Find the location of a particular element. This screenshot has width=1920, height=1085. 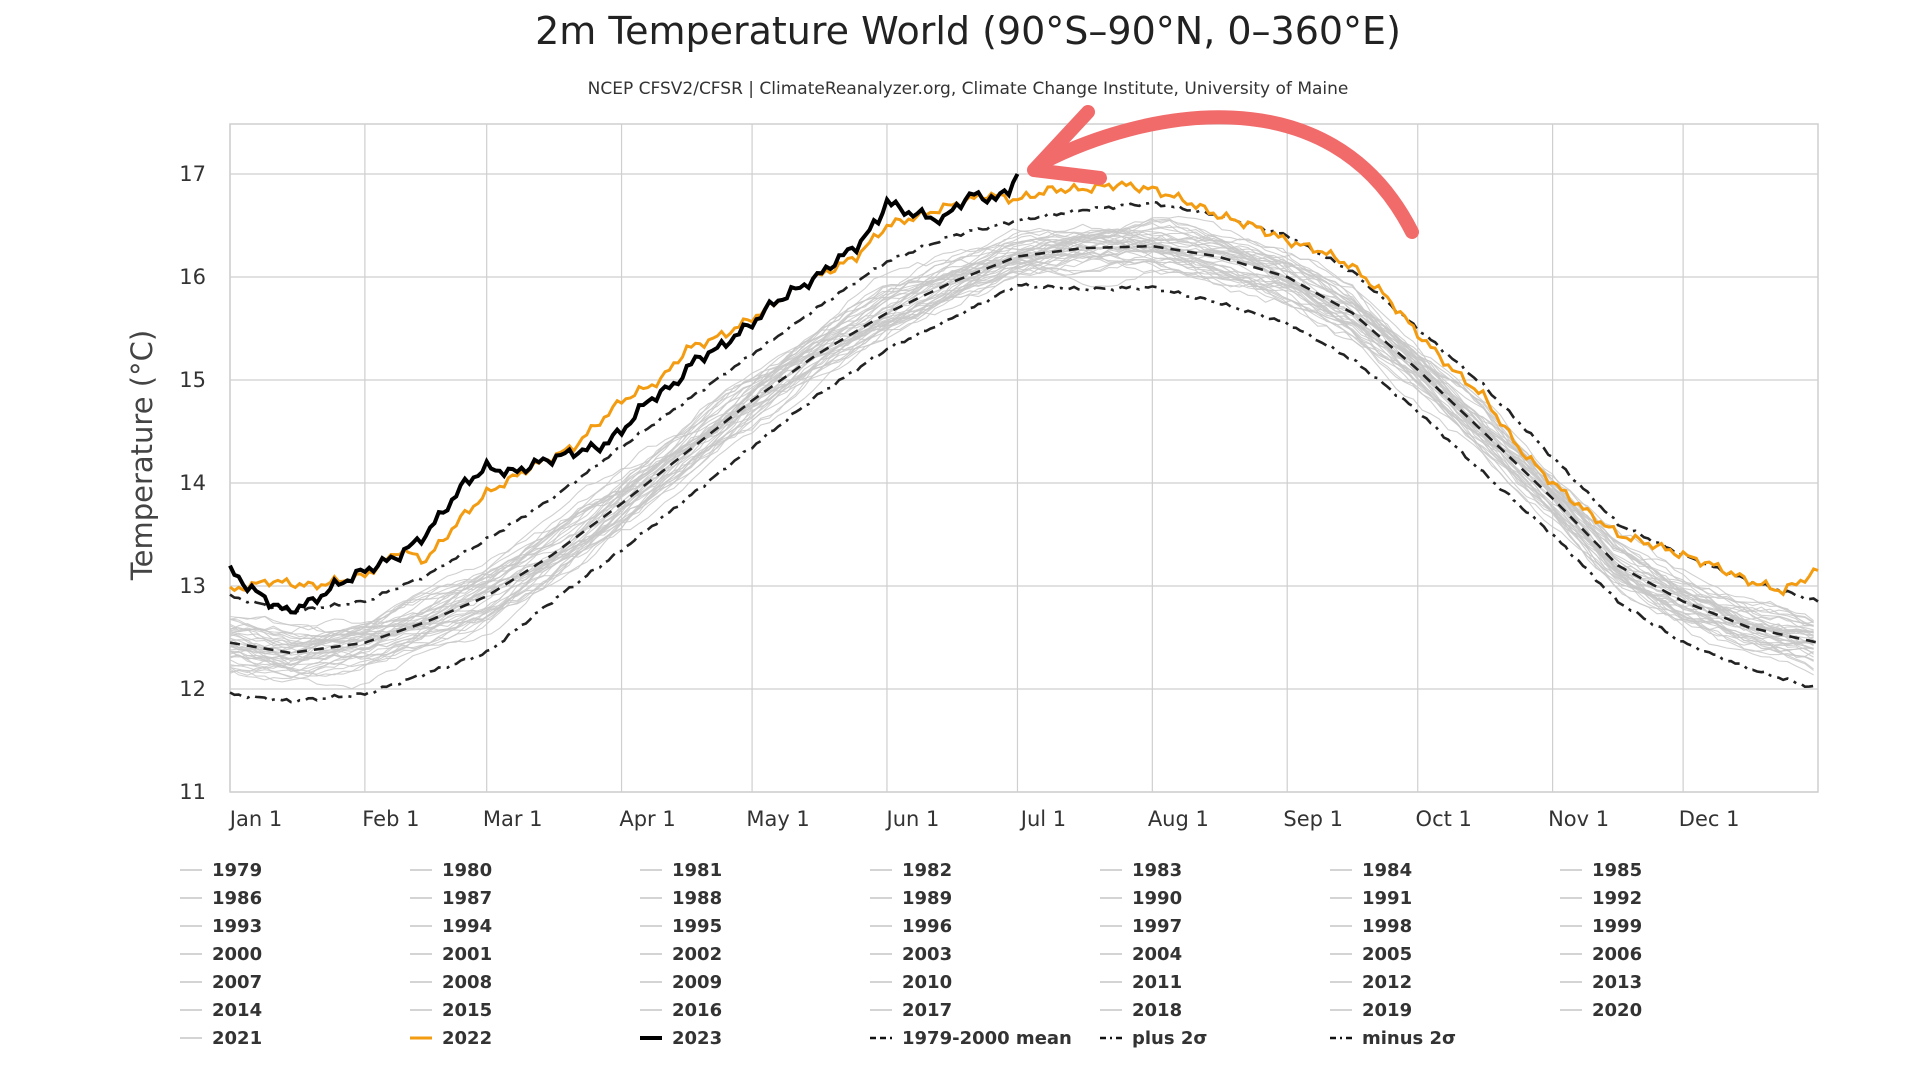

legend-label: 1996 is located at coordinates (927, 926).